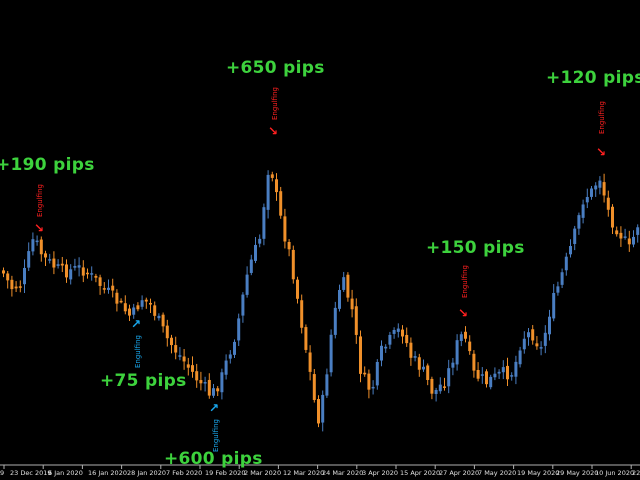 The width and height of the screenshot is (640, 480). I want to click on profit-label-150: +150 pips, so click(475, 248).